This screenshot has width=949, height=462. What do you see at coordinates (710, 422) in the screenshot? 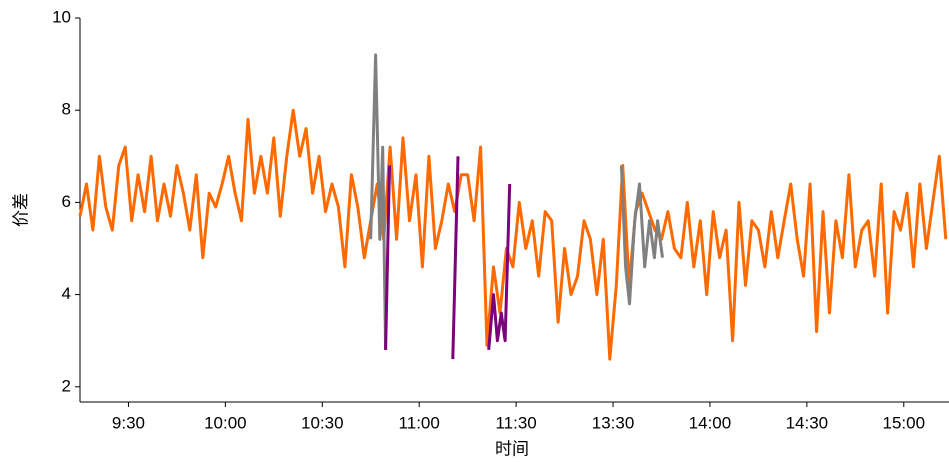
I see `x-tick-label: 14:00` at bounding box center [710, 422].